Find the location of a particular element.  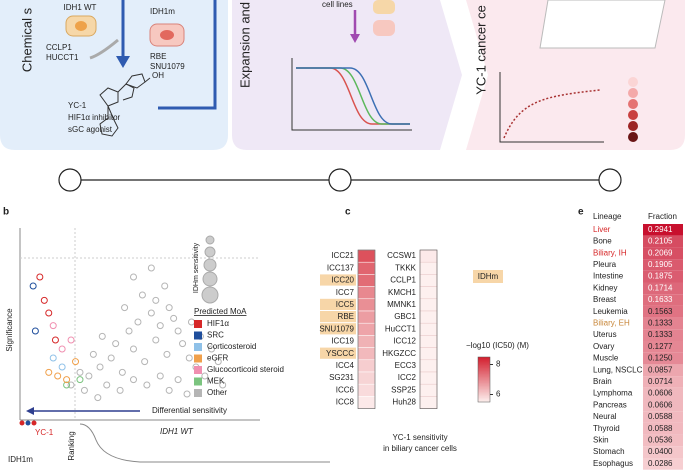

fraction-value: 0.1563 is located at coordinates (660, 311).